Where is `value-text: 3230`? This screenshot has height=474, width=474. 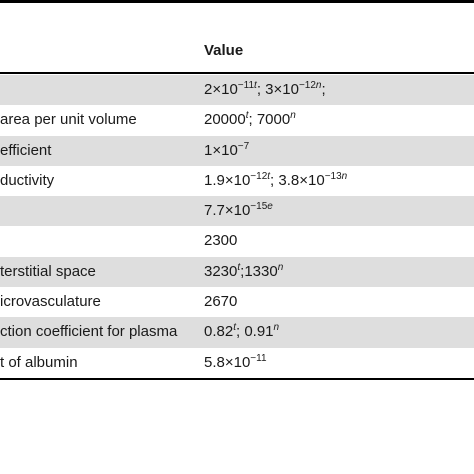
value-text: 3230 is located at coordinates (221, 271).